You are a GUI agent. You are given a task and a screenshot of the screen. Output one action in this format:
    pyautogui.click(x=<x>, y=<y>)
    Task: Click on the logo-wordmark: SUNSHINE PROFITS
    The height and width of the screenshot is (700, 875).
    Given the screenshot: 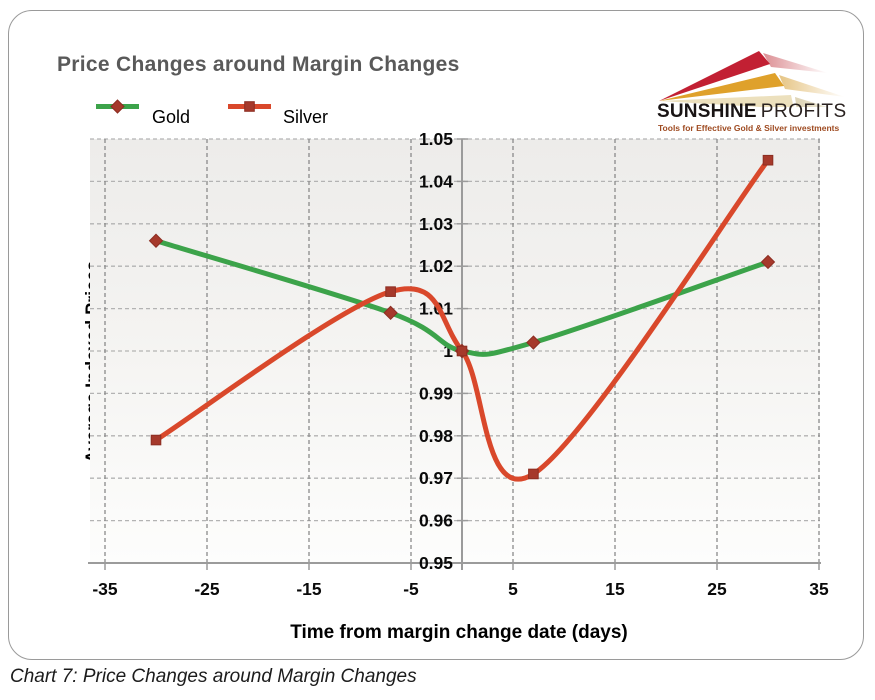 What is the action you would take?
    pyautogui.click(x=752, y=112)
    